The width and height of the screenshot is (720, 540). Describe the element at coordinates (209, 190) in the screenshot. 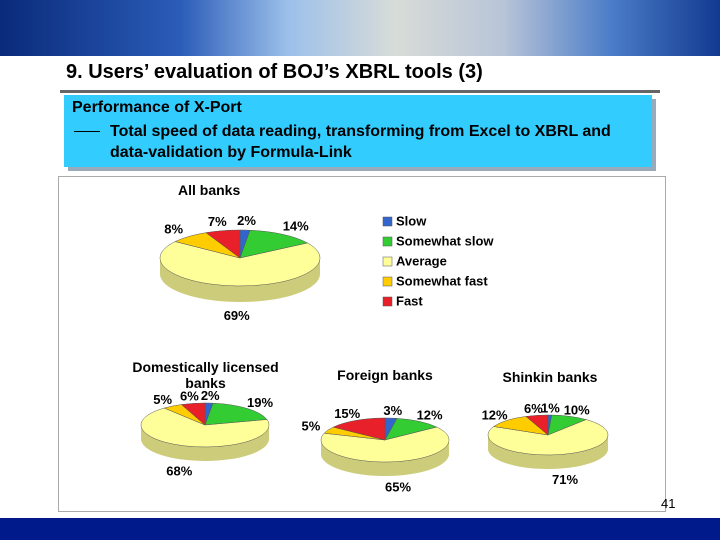

I see `pie-title: All banks` at that location.